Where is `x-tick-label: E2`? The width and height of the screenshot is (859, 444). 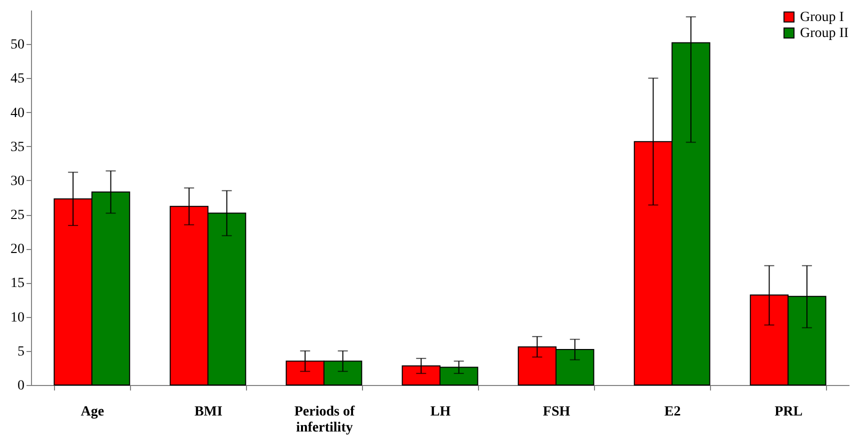
x-tick-label: E2 is located at coordinates (672, 412).